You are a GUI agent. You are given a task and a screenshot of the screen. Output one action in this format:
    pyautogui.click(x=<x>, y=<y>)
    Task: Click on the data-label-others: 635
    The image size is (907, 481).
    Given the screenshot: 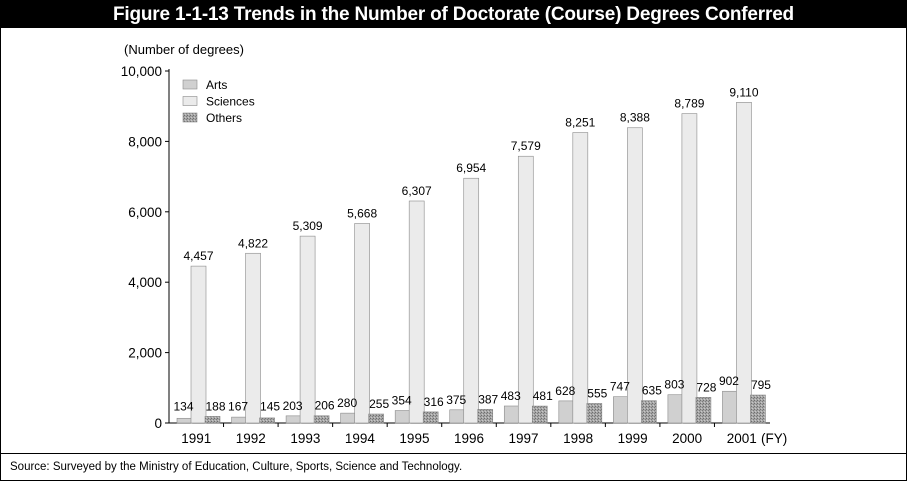 What is the action you would take?
    pyautogui.click(x=652, y=391)
    